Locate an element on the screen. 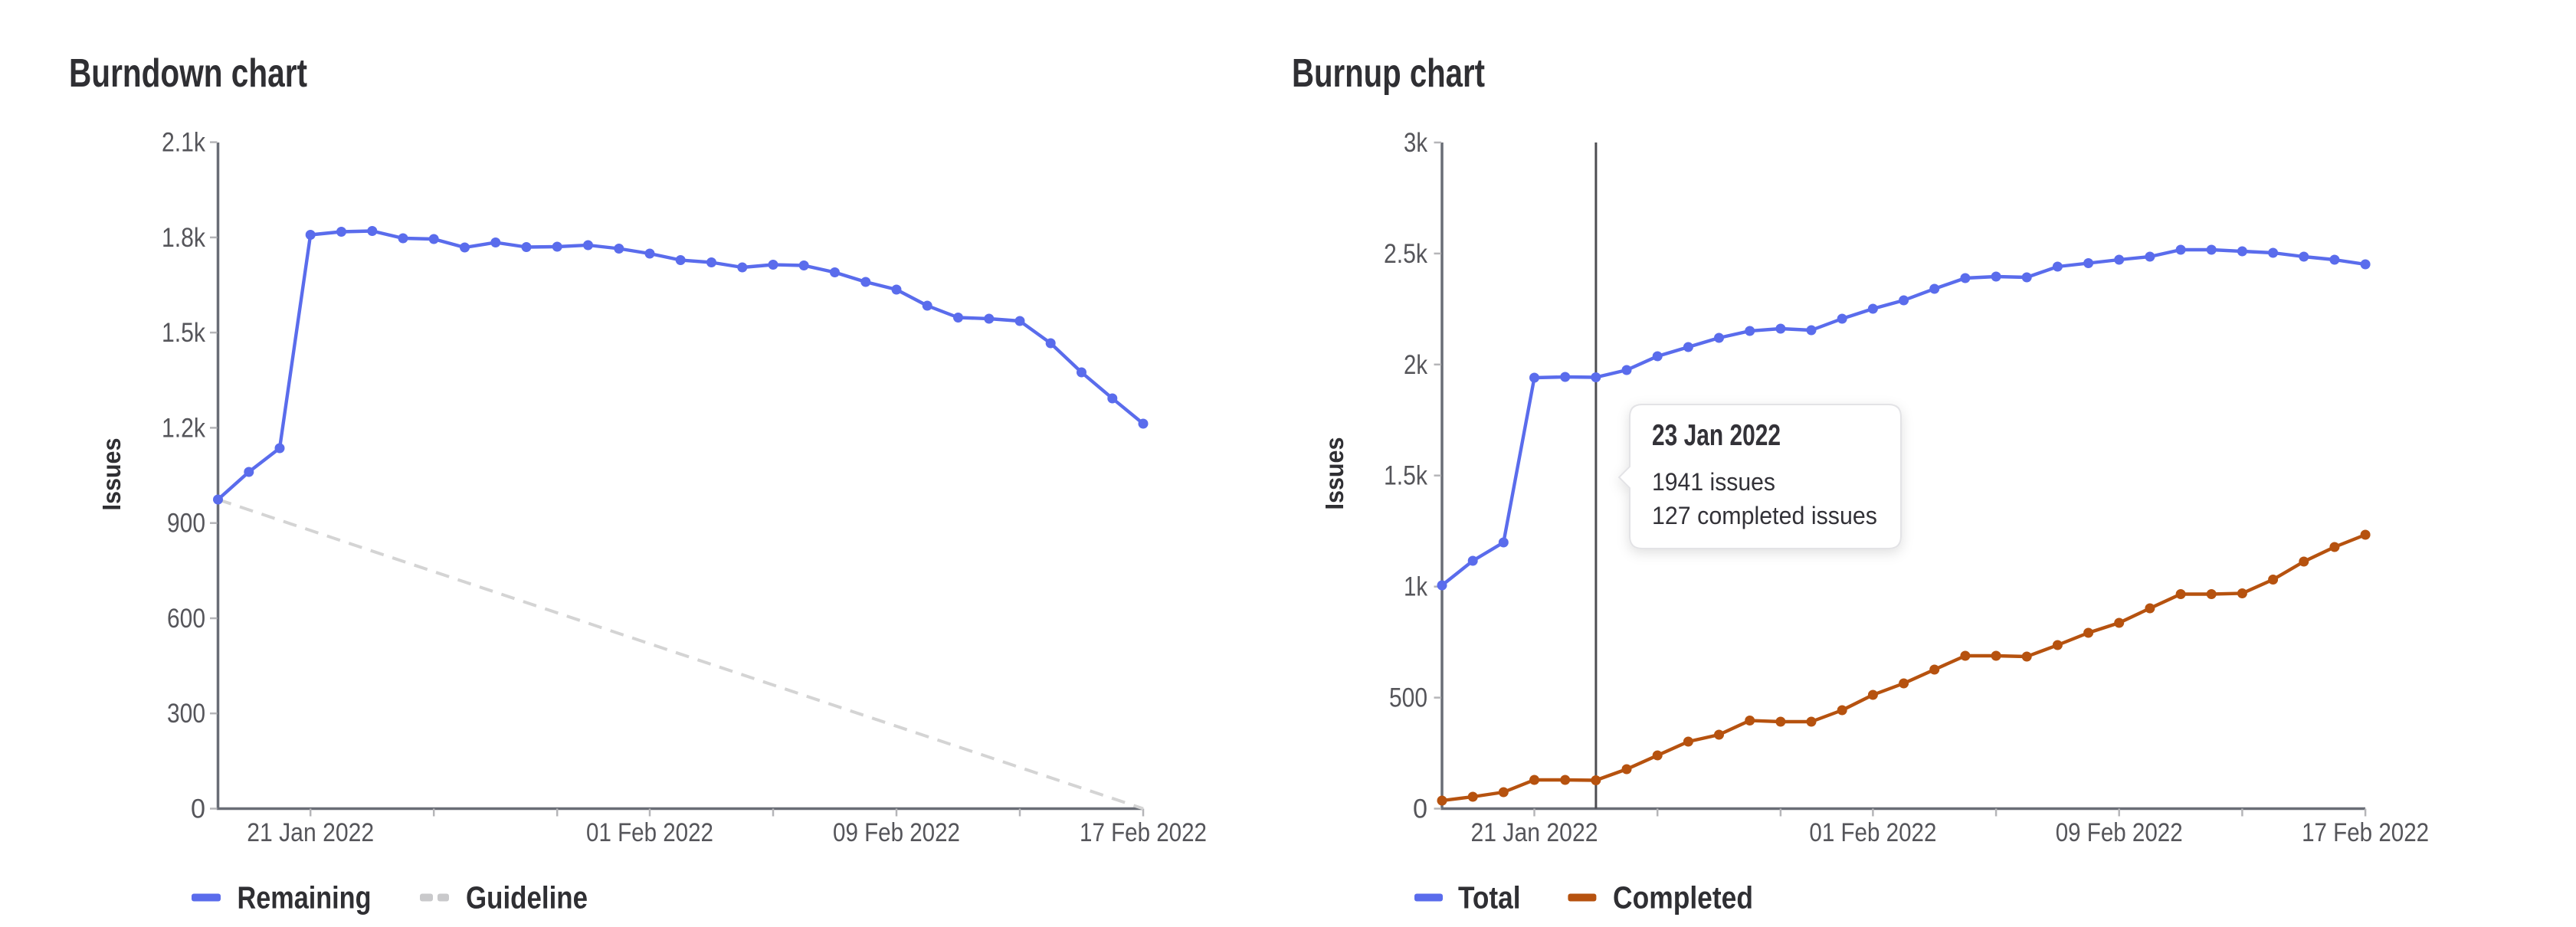 This screenshot has width=2576, height=927. svg-text: Burnup chart is located at coordinates (1389, 73).